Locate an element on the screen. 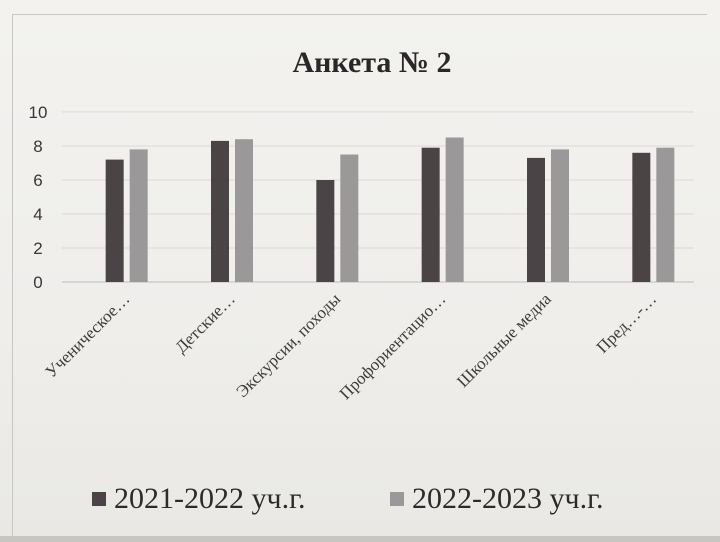 This screenshot has width=720, height=542. legend-label: 2022-2023 уч.г. is located at coordinates (508, 498).